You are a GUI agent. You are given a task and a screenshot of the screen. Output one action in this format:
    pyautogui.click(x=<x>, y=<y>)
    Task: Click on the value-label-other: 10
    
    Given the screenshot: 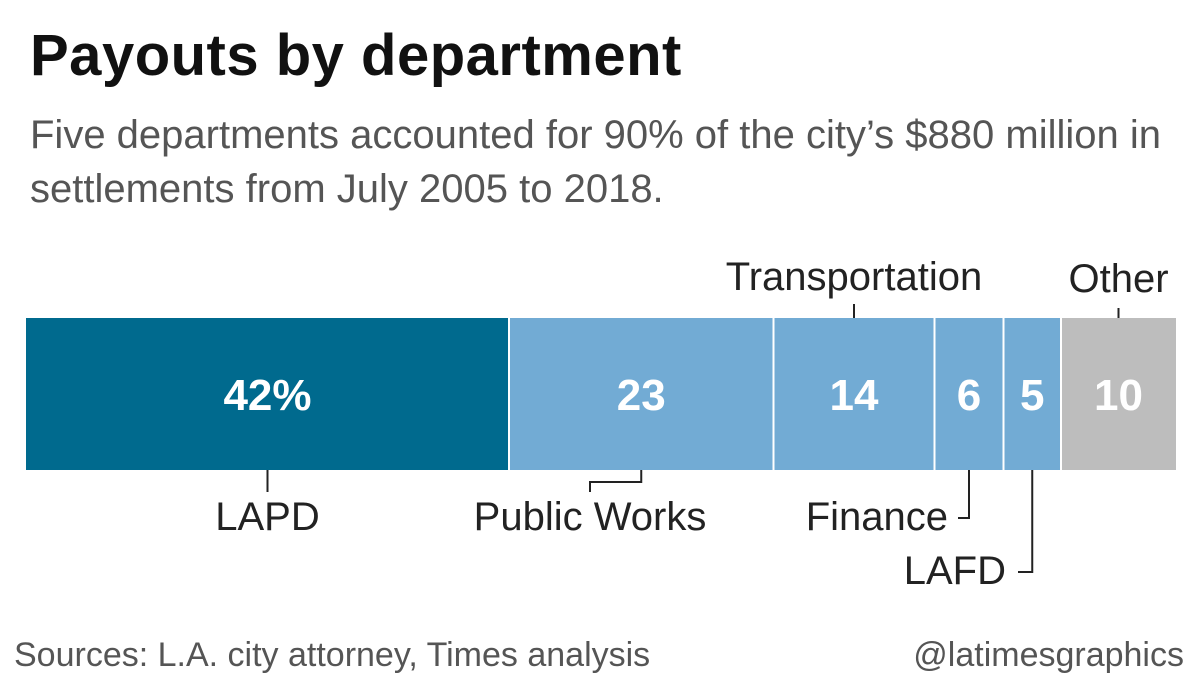 What is the action you would take?
    pyautogui.click(x=1118, y=395)
    